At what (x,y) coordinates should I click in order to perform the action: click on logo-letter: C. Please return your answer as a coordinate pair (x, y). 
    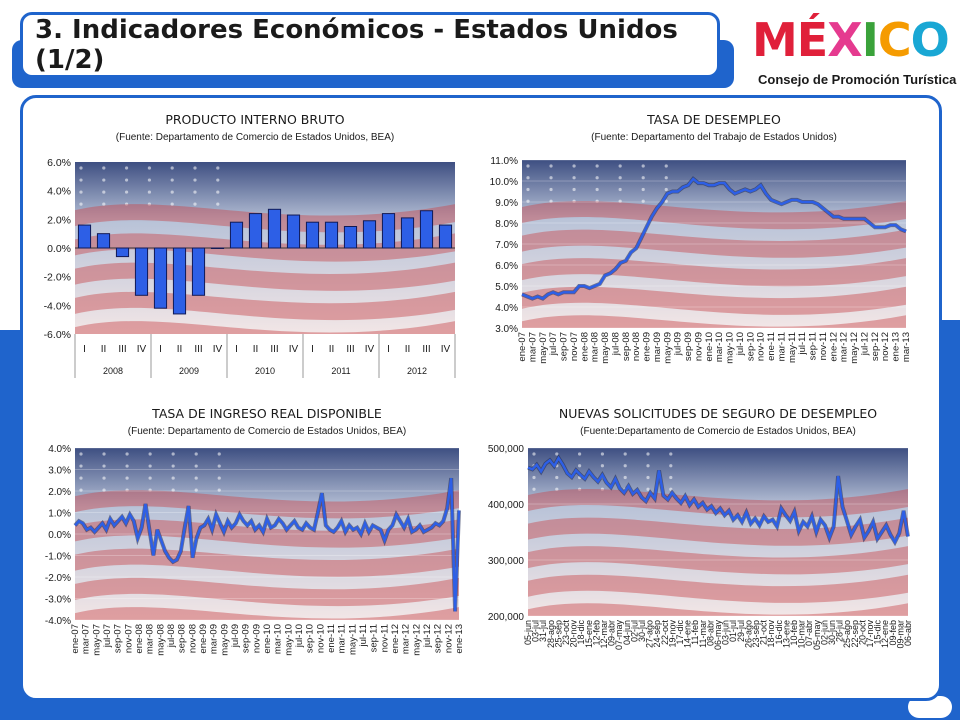
    Looking at the image, I should click on (894, 40).